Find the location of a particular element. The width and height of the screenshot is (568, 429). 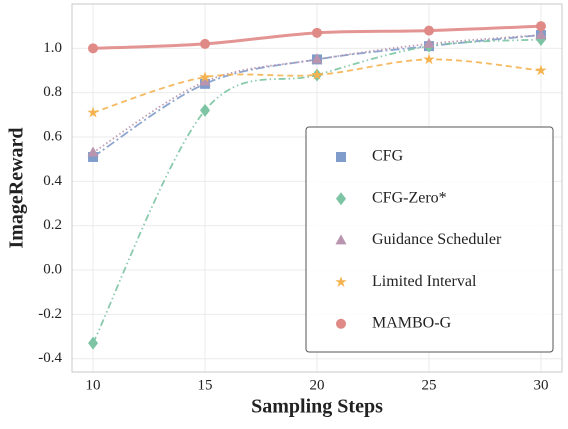

x-tick-label: 30 is located at coordinates (540, 385).